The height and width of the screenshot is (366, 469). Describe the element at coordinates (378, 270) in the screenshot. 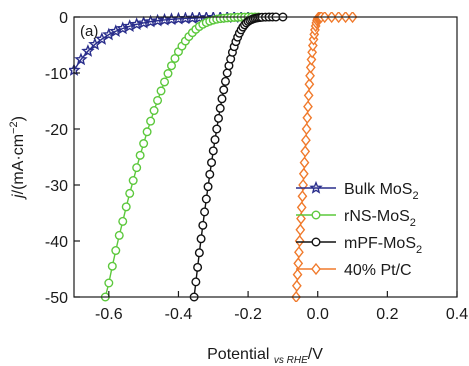

I see `legend-label: 40% Pt/C` at that location.